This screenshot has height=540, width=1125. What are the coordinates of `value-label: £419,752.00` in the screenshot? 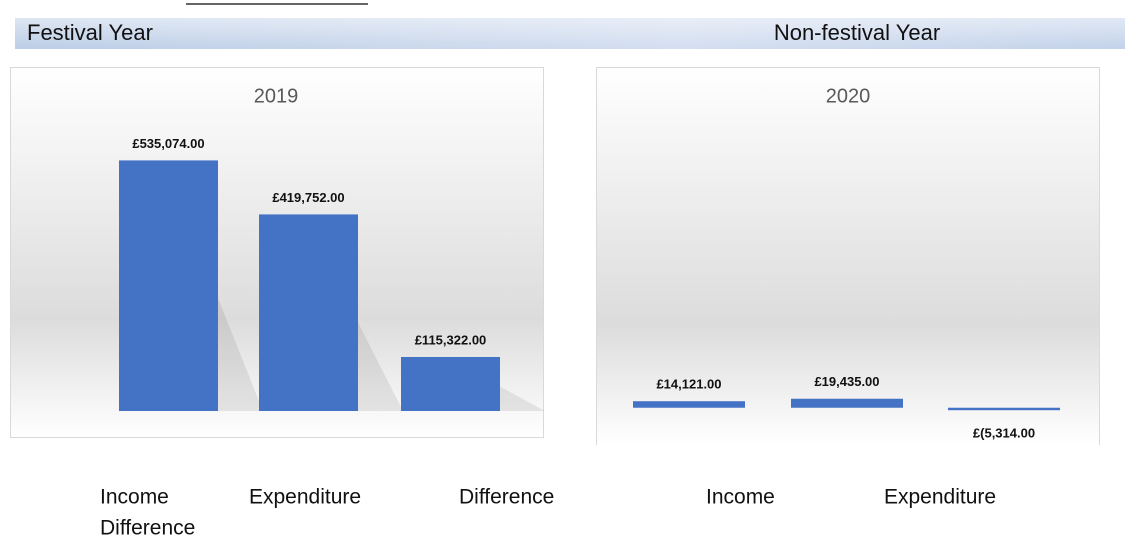 It's located at (308, 197).